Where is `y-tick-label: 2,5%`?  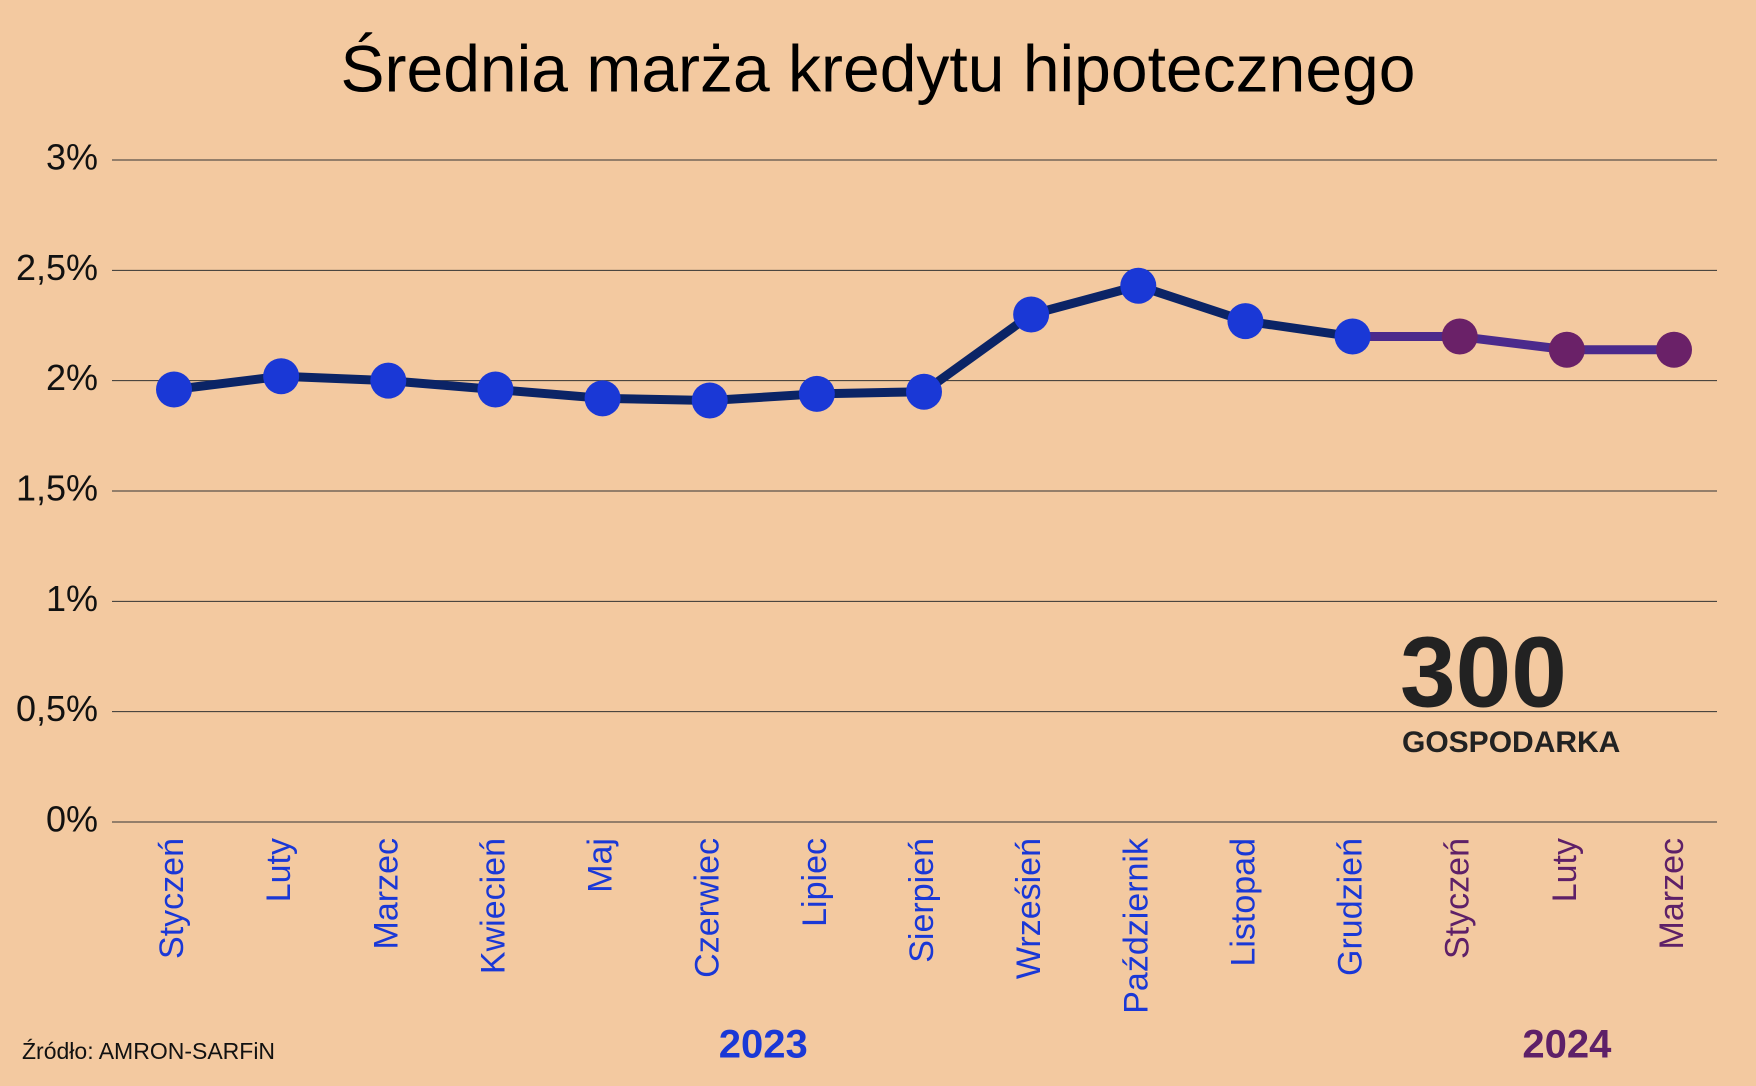
y-tick-label: 2,5% is located at coordinates (57, 267).